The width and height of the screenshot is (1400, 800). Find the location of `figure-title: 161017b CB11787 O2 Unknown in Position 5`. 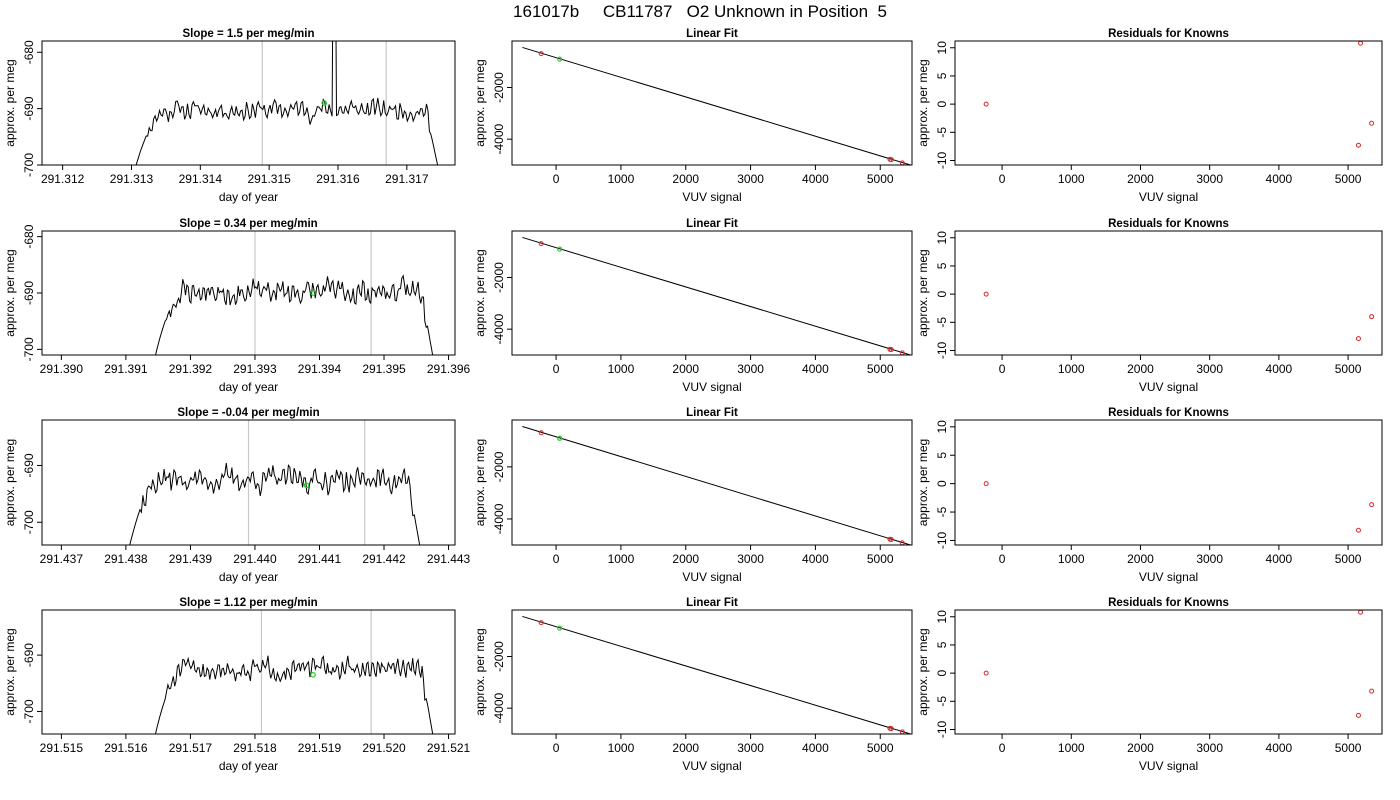

figure-title: 161017b CB11787 O2 Unknown in Position 5 is located at coordinates (700, 11).